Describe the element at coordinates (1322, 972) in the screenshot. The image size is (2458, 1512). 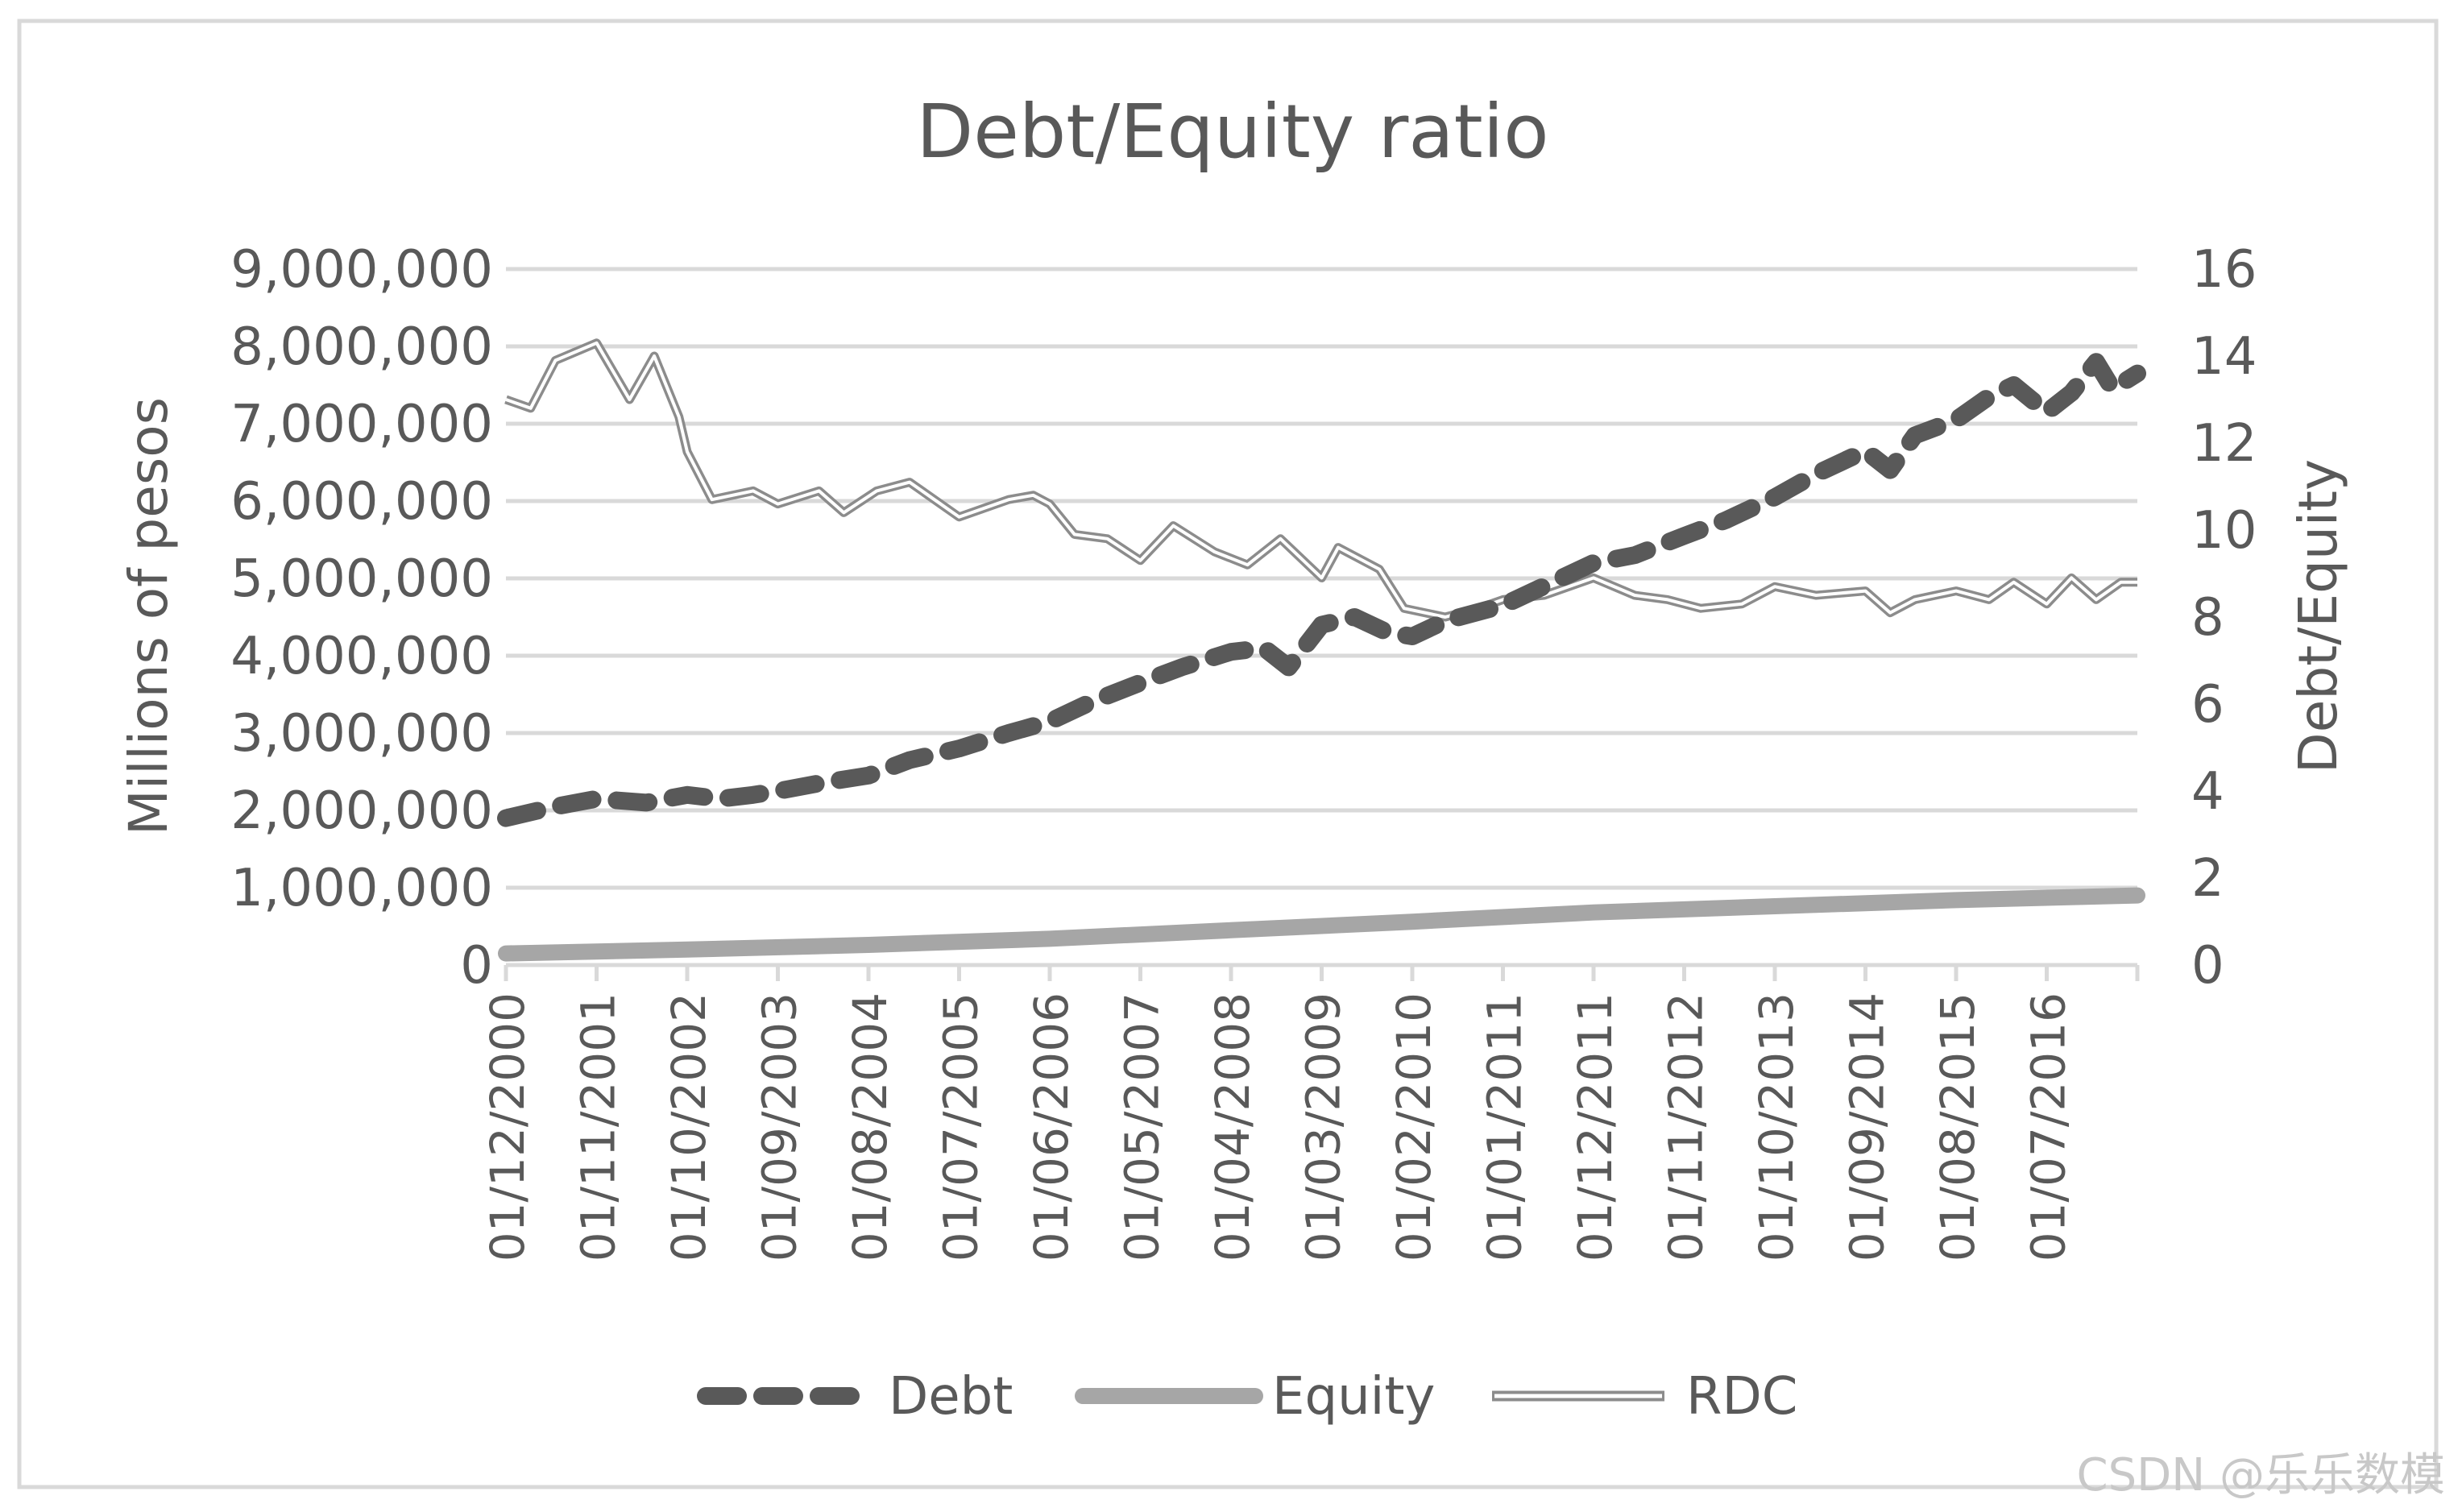
I see `x-axis` at that location.